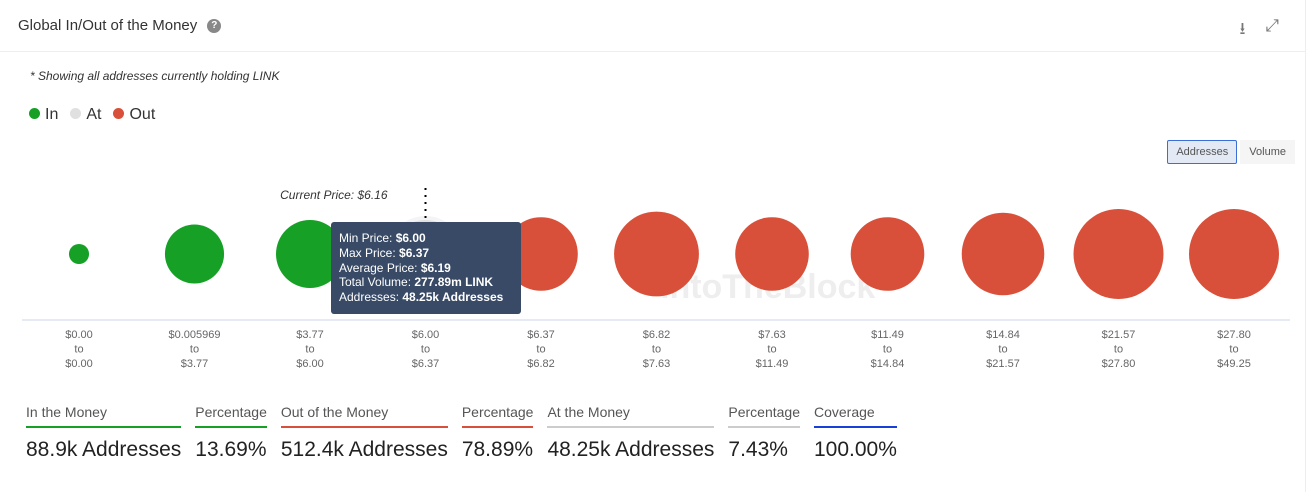 The image size is (1312, 492). Describe the element at coordinates (631, 449) in the screenshot. I see `stat-value: 48.25k Addresses` at that location.